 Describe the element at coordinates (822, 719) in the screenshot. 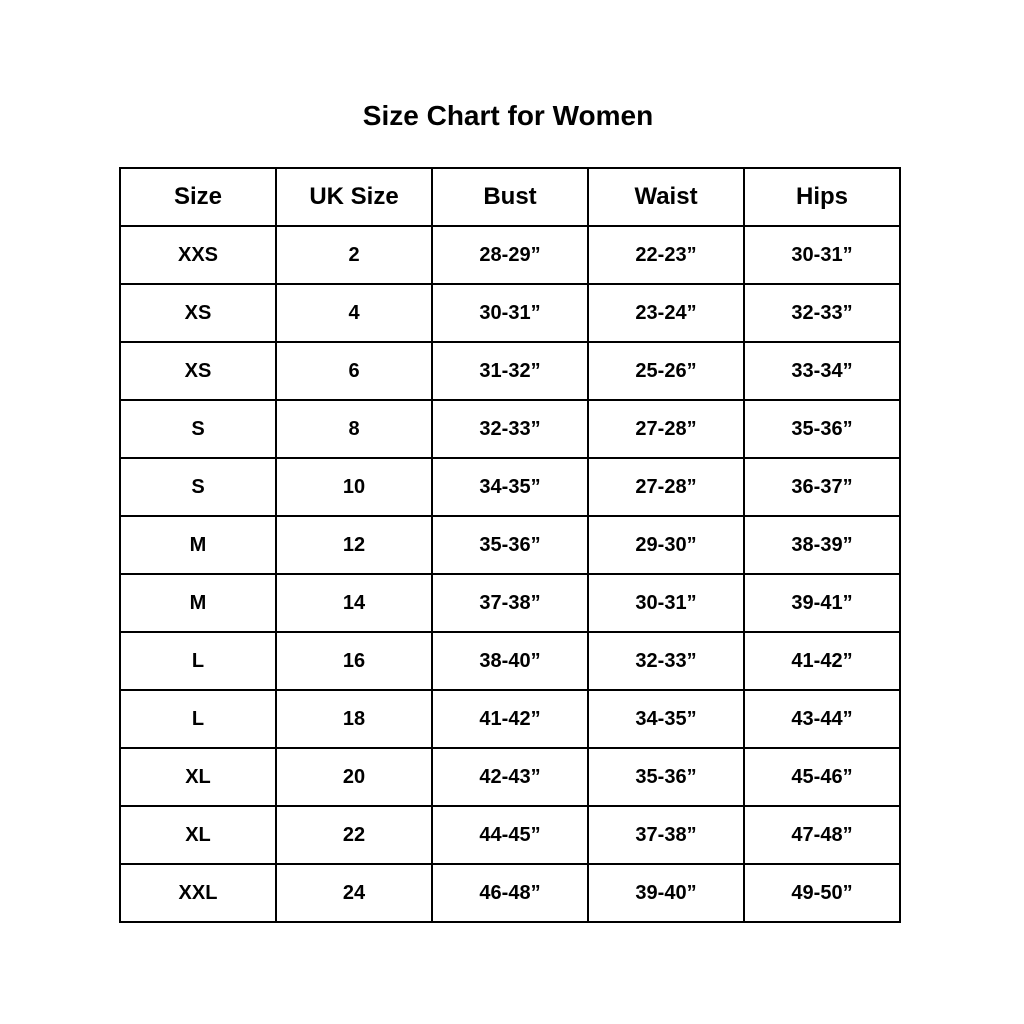

I see `table-cell: 43-44”` at that location.